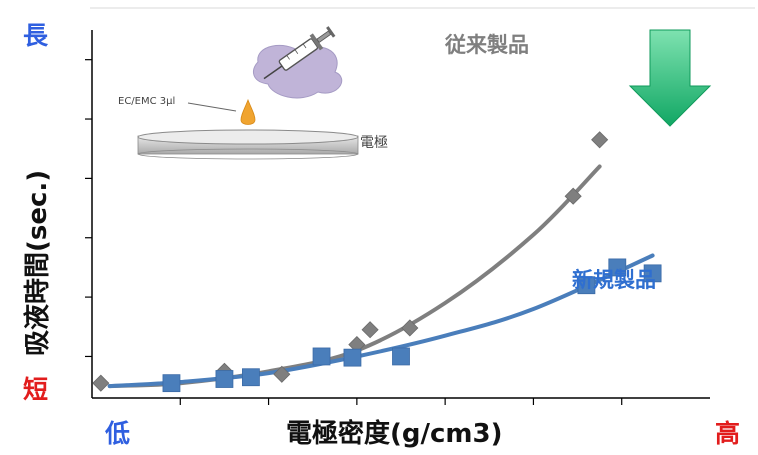  I want to click on electrode-plate-top, so click(248, 137).